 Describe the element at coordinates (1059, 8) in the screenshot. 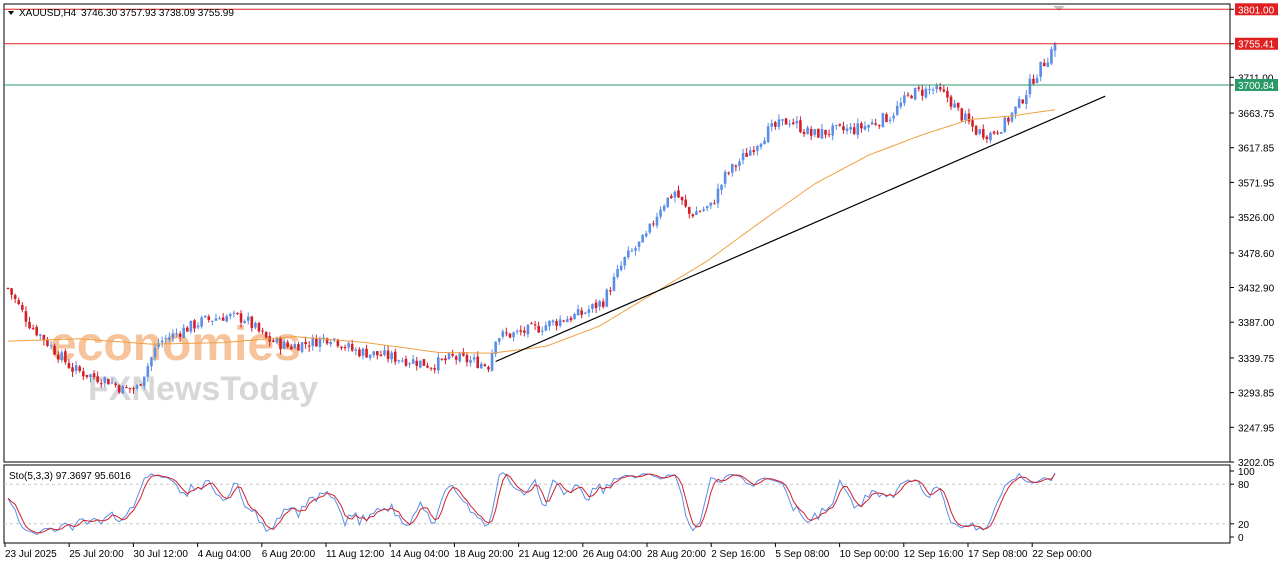

I see `shift-marker-icon` at that location.